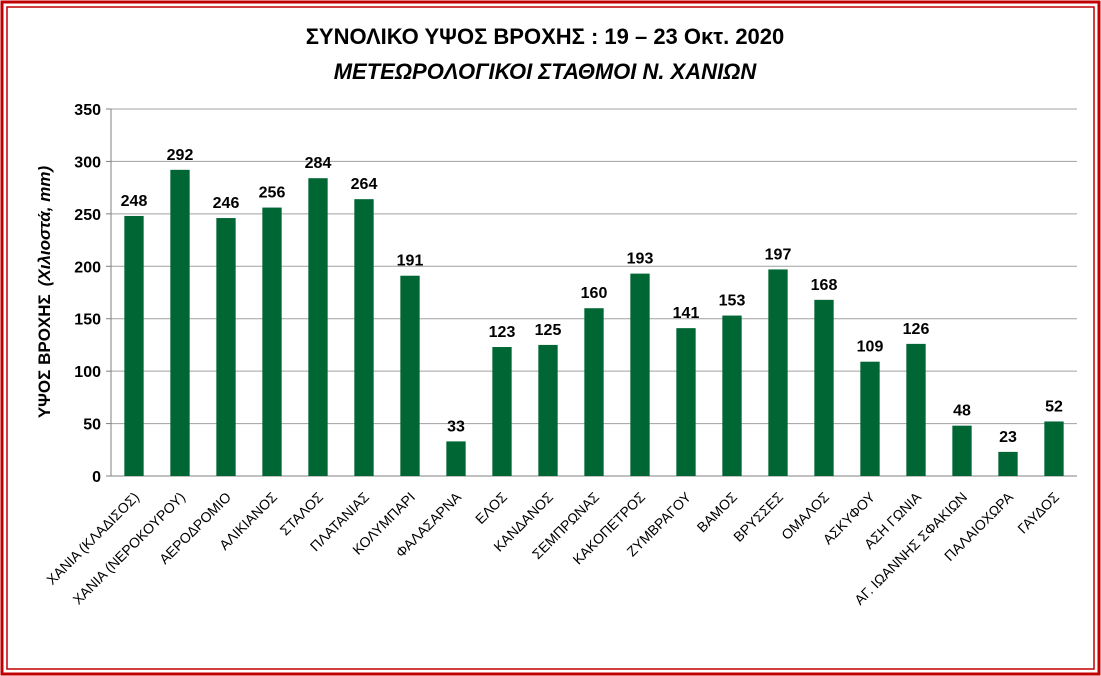  What do you see at coordinates (44, 356) in the screenshot?
I see `y-label-text: ΥΨΟΣ ΒΡΟΧΗΣ` at bounding box center [44, 356].